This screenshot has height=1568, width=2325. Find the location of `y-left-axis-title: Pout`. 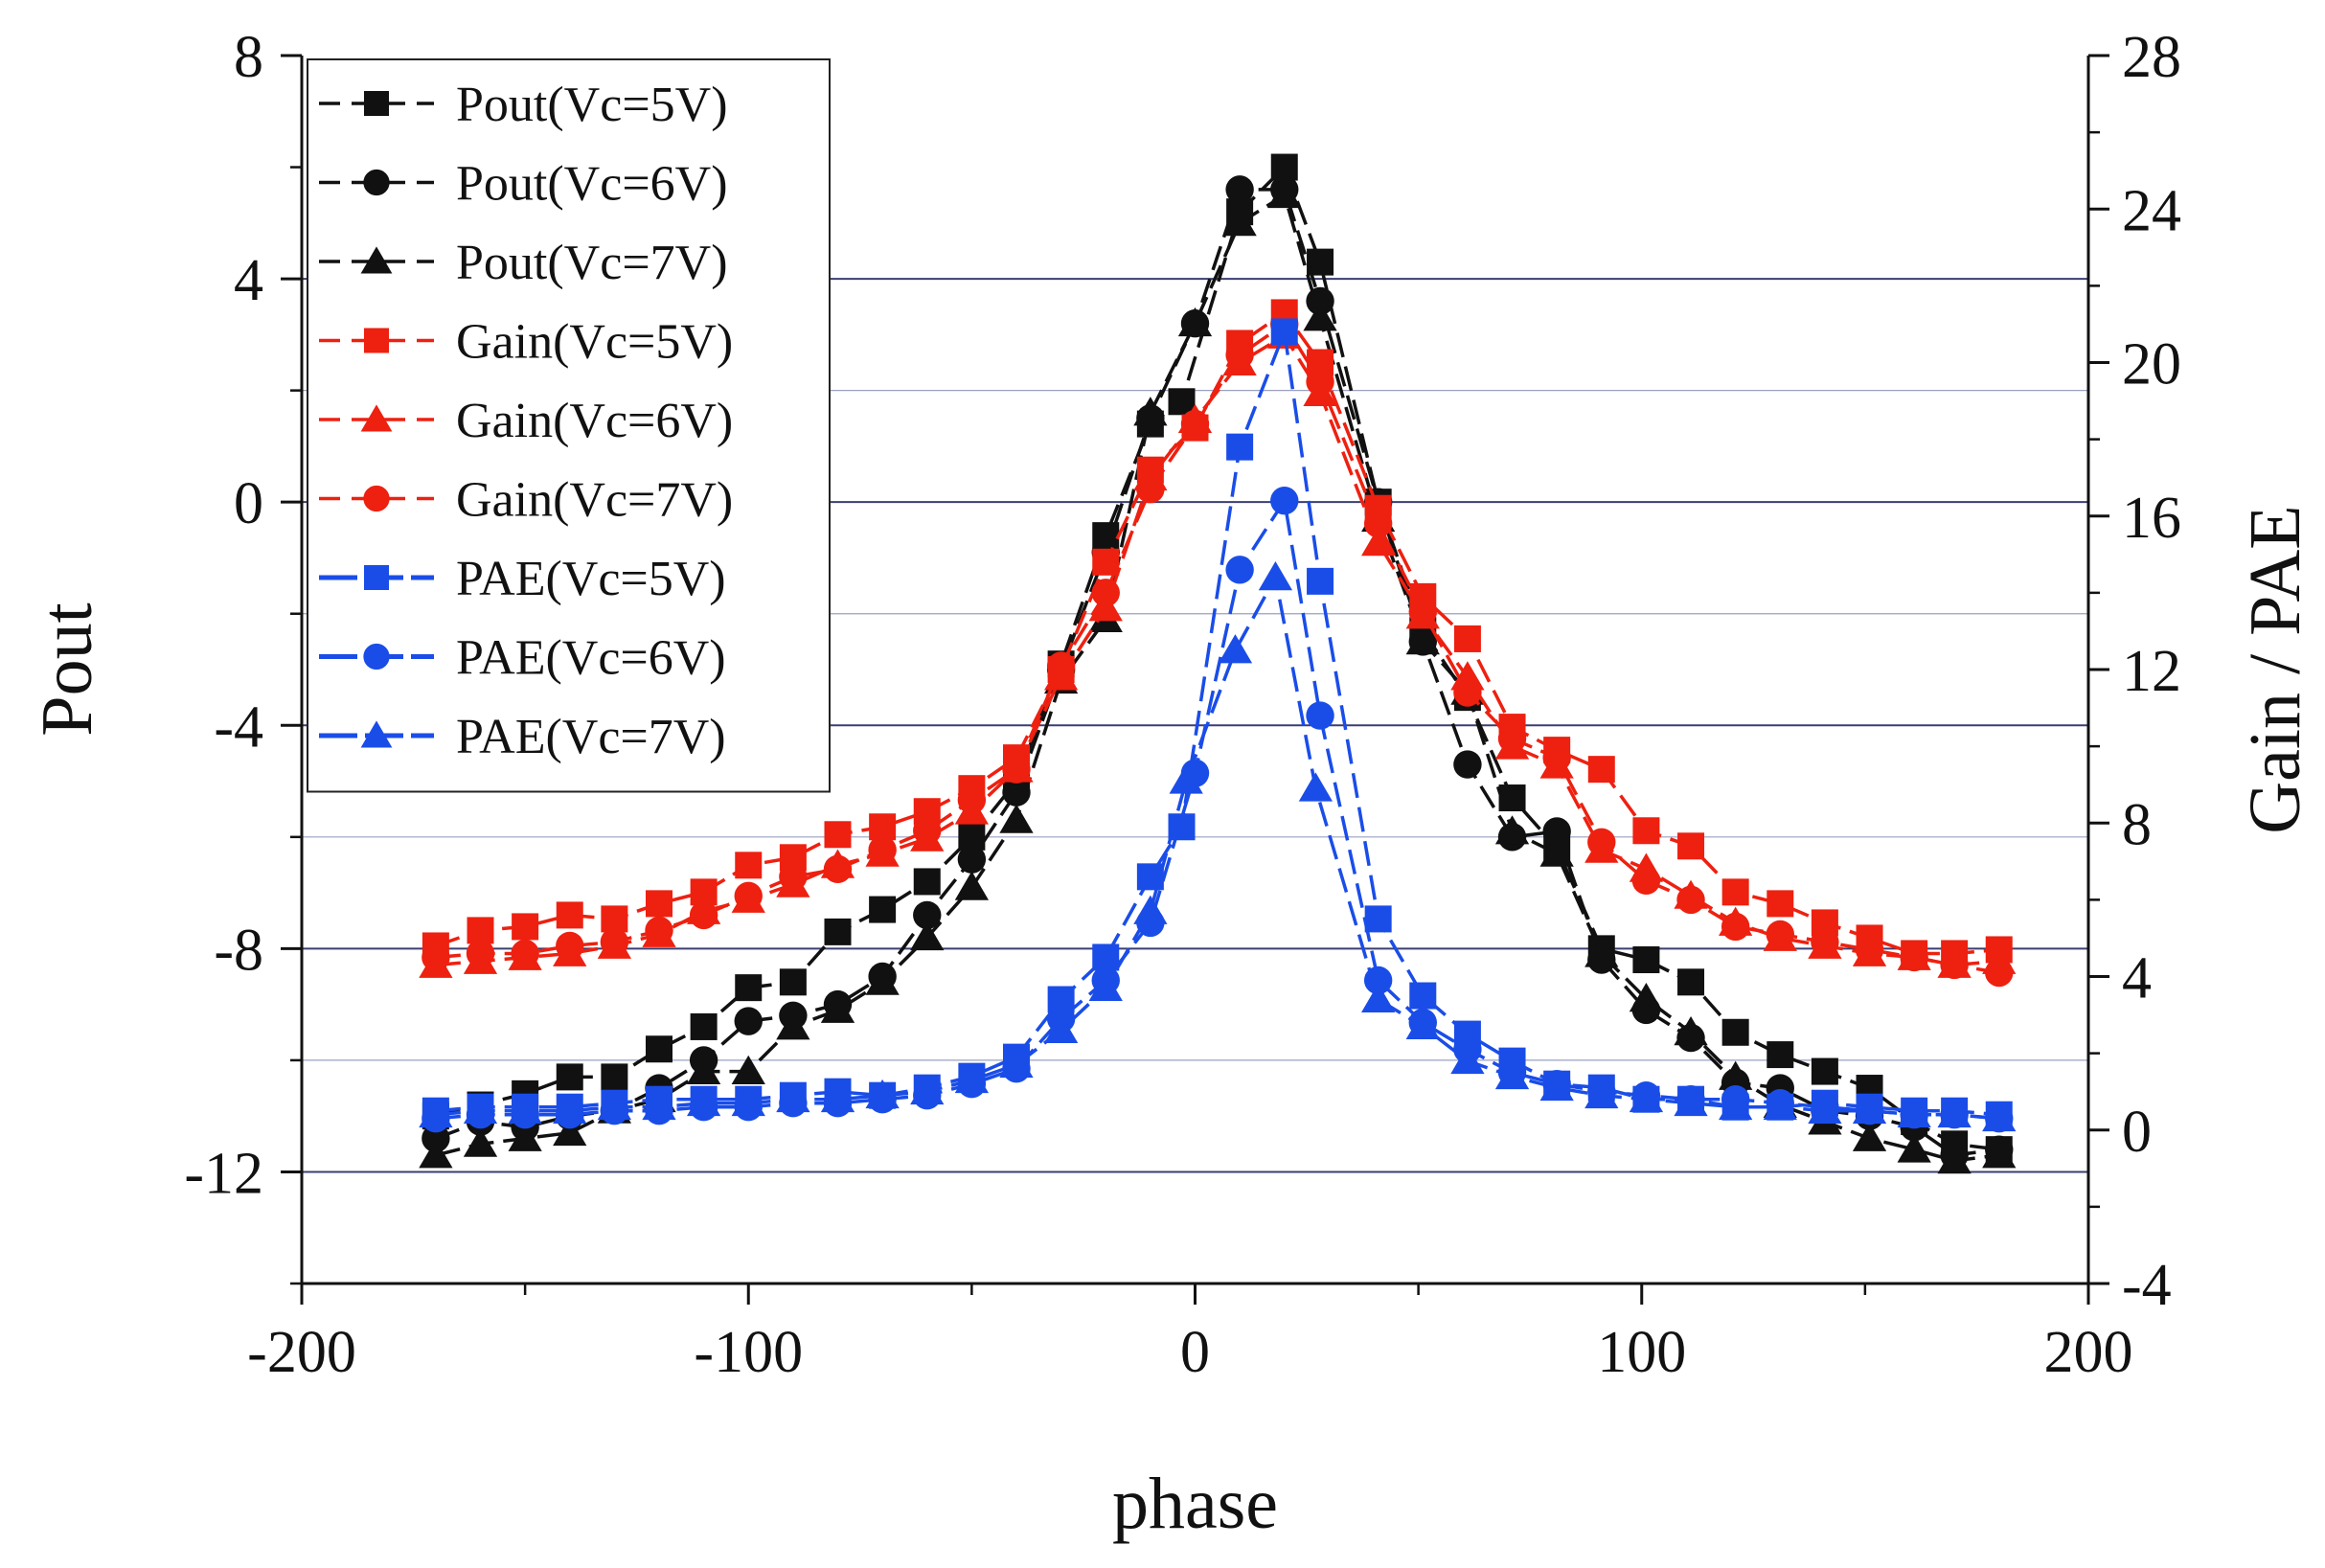

y-left-axis-title: Pout is located at coordinates (67, 669).